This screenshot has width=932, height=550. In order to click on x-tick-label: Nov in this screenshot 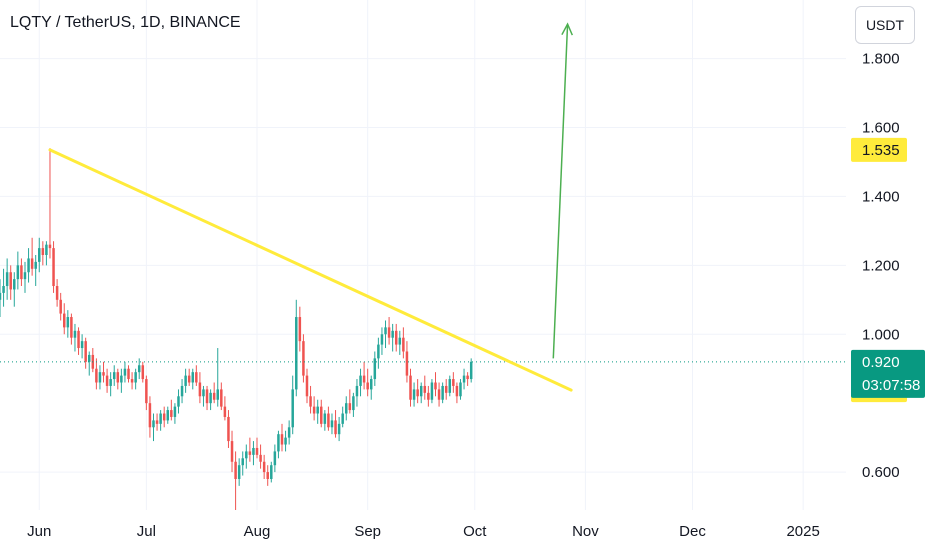, I will do `click(585, 531)`.